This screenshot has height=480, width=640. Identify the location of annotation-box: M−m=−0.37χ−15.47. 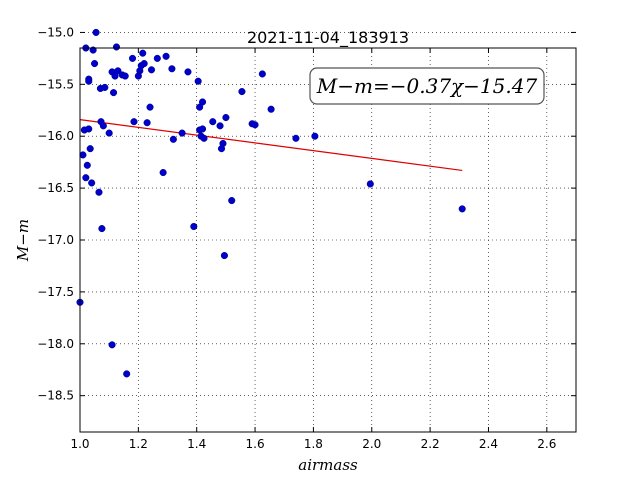
(427, 86).